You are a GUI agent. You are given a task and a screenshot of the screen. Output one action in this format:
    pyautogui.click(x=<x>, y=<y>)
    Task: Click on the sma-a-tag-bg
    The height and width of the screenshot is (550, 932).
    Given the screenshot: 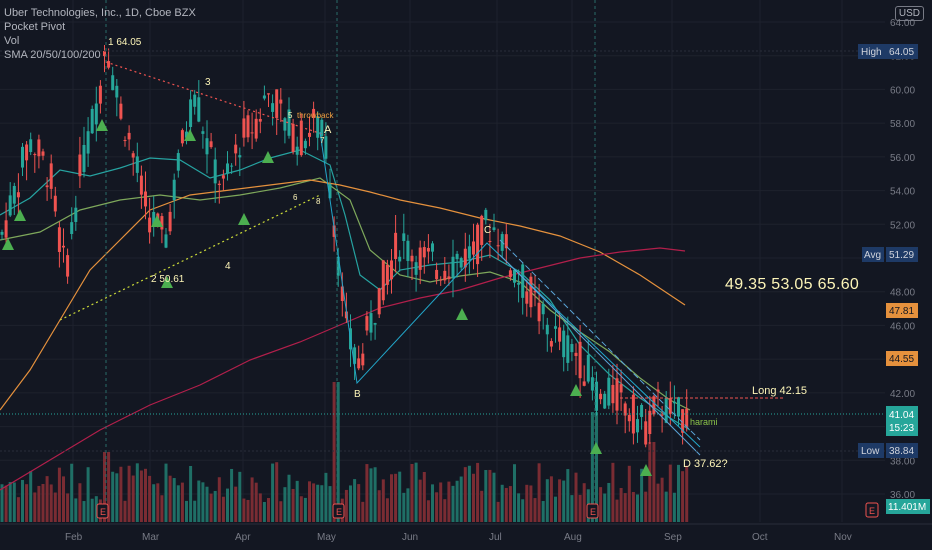 What is the action you would take?
    pyautogui.click(x=902, y=310)
    